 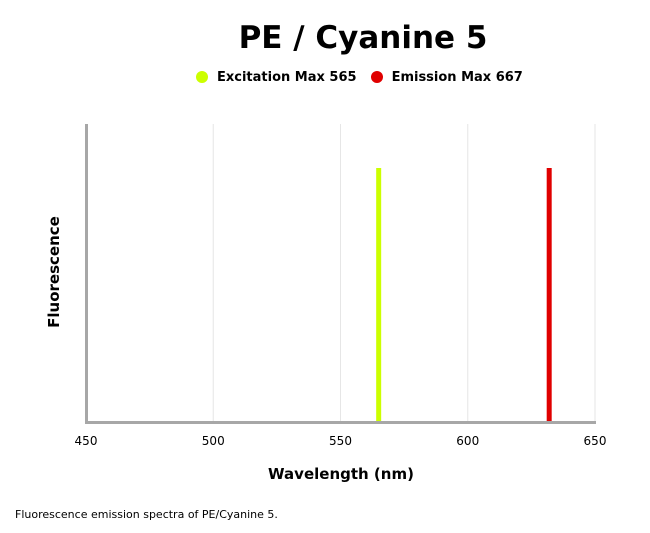 I want to click on x-tick-label-650: 650, so click(x=595, y=441).